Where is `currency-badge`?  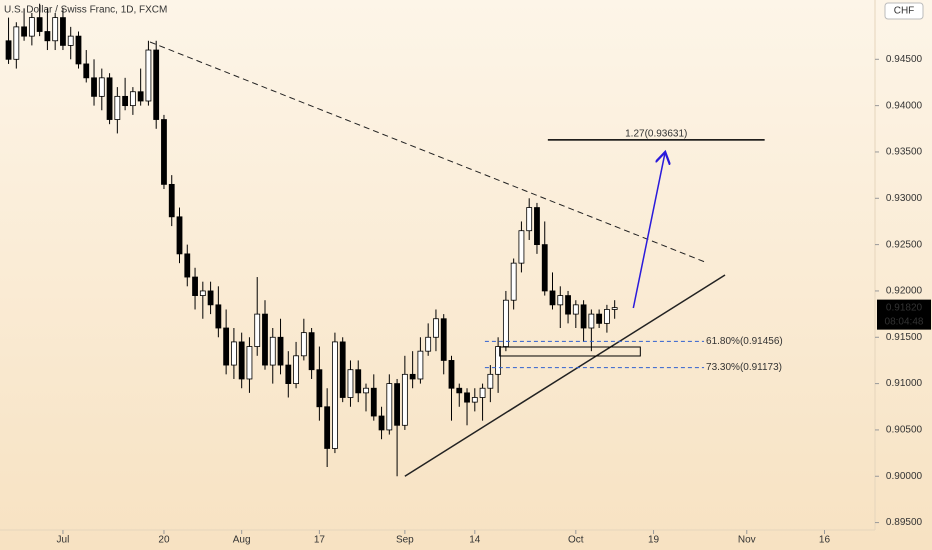 currency-badge is located at coordinates (904, 11).